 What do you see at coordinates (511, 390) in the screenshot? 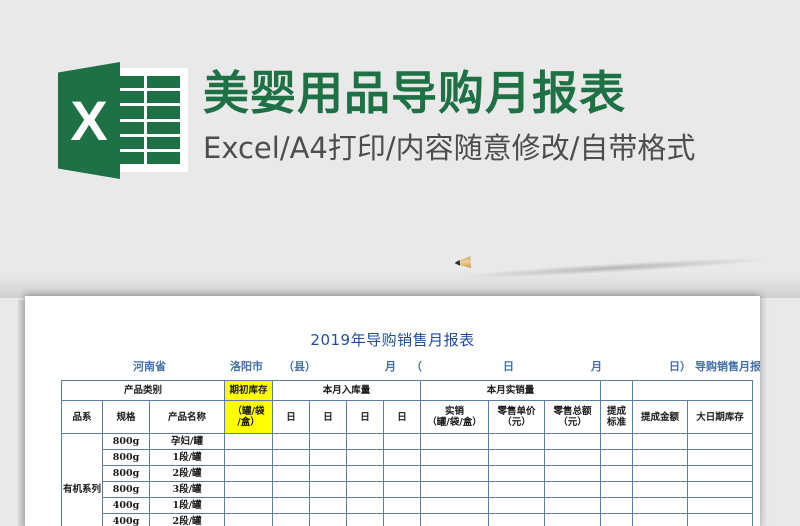
I see `group-month-actual-sales: 本月实销量` at bounding box center [511, 390].